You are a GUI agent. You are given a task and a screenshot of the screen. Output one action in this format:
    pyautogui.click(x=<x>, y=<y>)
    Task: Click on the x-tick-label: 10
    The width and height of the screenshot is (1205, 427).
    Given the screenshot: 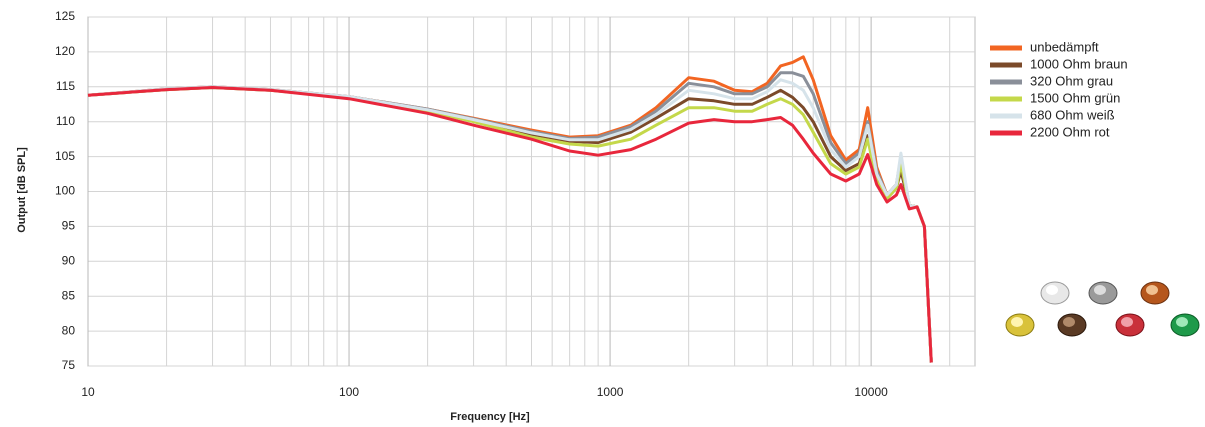 What is the action you would take?
    pyautogui.click(x=88, y=392)
    